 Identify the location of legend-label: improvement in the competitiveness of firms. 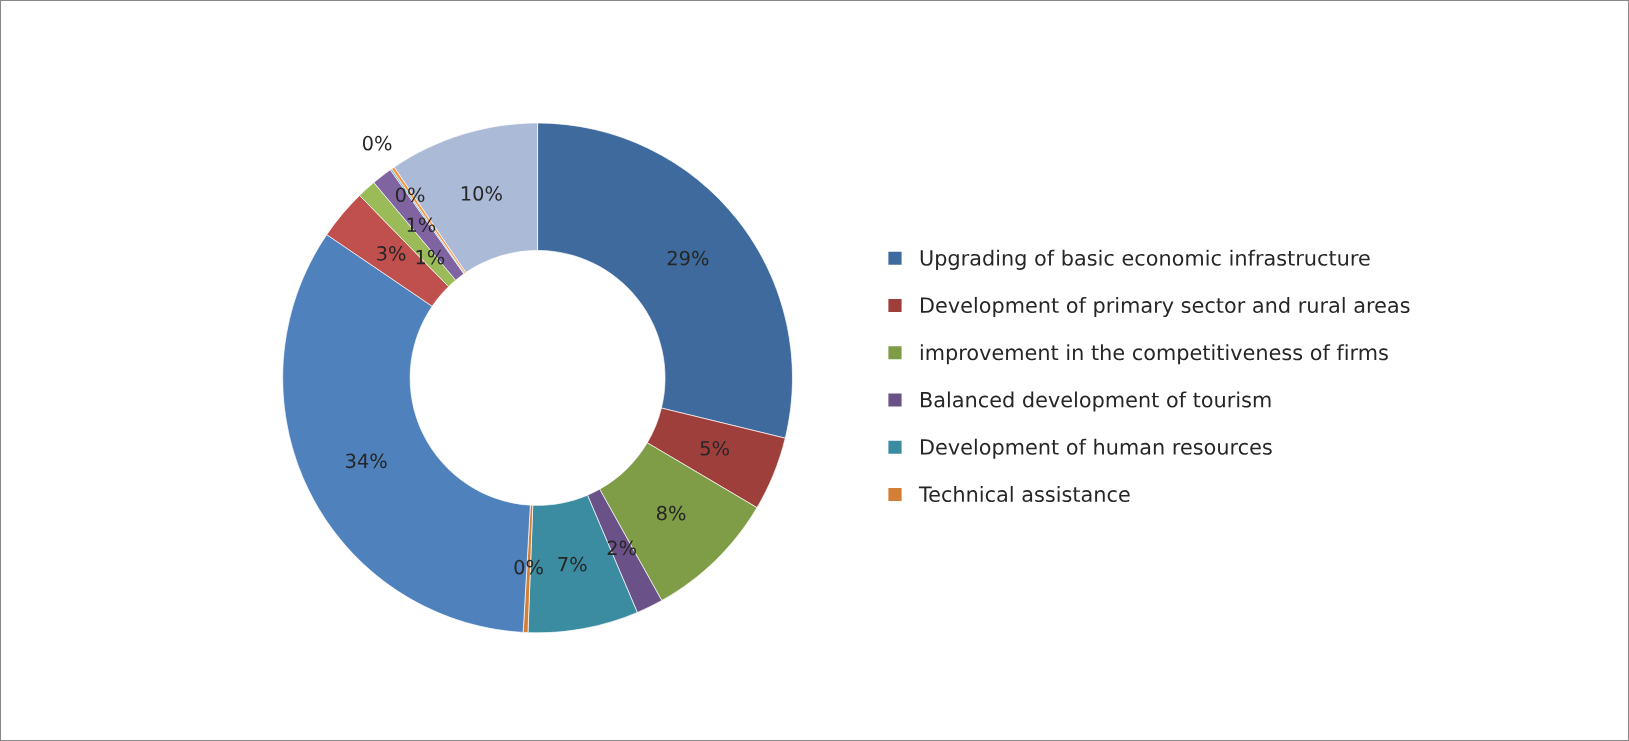
(1154, 354).